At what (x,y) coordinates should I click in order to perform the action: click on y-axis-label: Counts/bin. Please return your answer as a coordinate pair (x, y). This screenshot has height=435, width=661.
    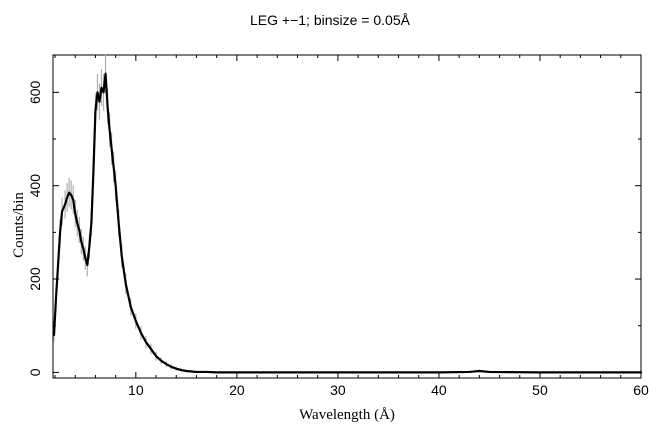
    Looking at the image, I should click on (19, 225).